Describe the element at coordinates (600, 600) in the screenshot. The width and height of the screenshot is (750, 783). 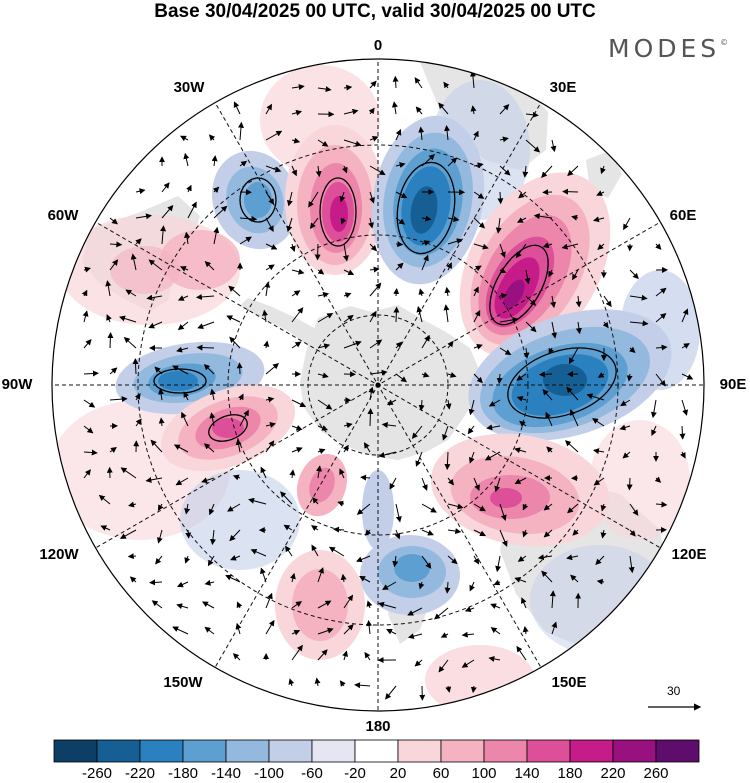
I see `anomaly-bg` at that location.